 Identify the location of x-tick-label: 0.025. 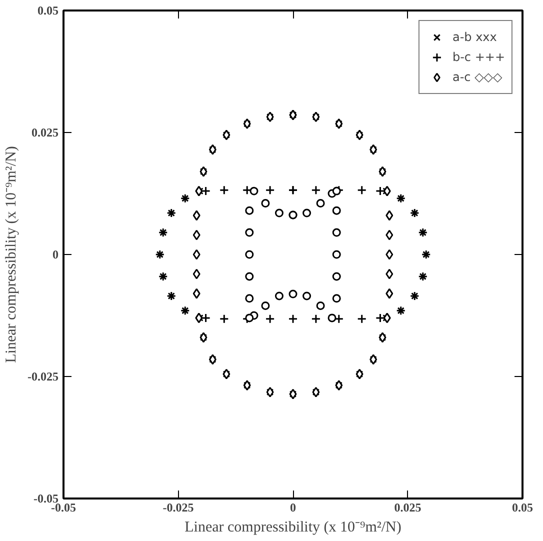
(408, 507).